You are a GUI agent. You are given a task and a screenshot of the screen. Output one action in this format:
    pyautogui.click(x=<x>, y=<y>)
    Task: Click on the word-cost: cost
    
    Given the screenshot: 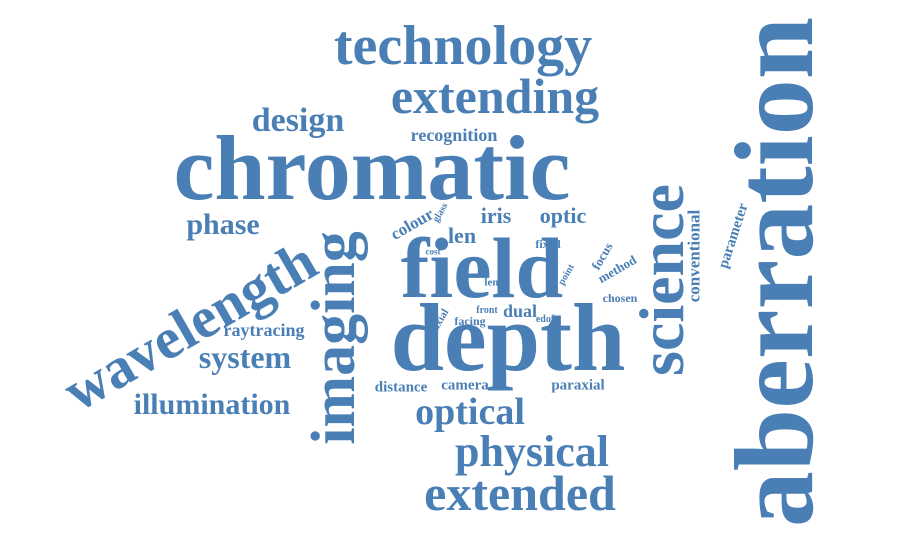 What is the action you would take?
    pyautogui.click(x=433, y=251)
    